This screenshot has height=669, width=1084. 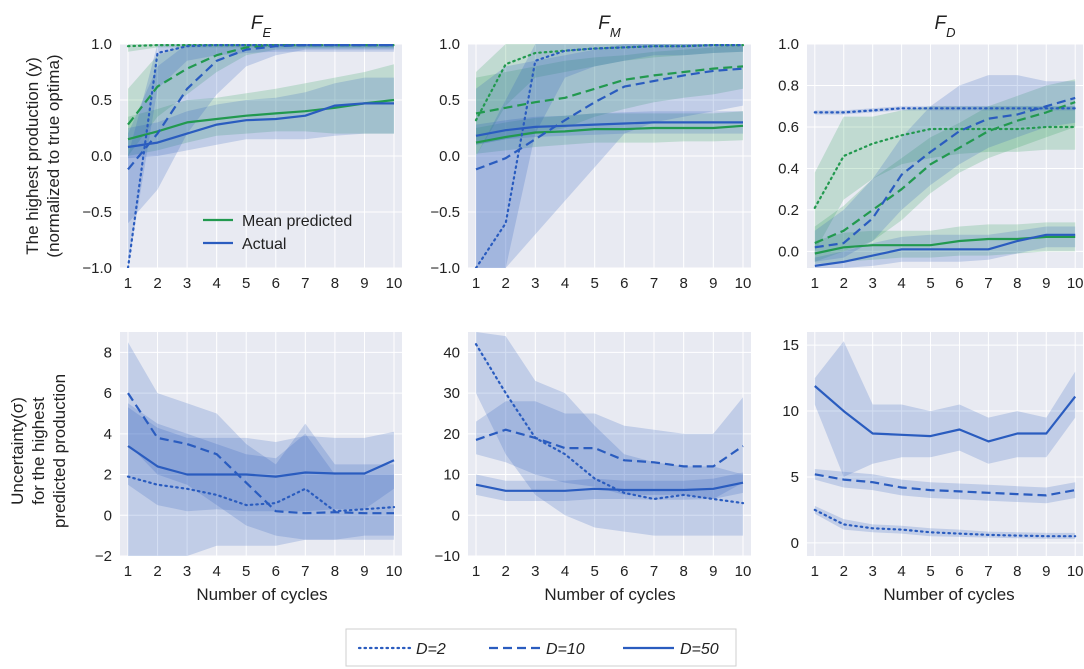 What do you see at coordinates (844, 571) in the screenshot?
I see `x-tick-label: 2` at bounding box center [844, 571].